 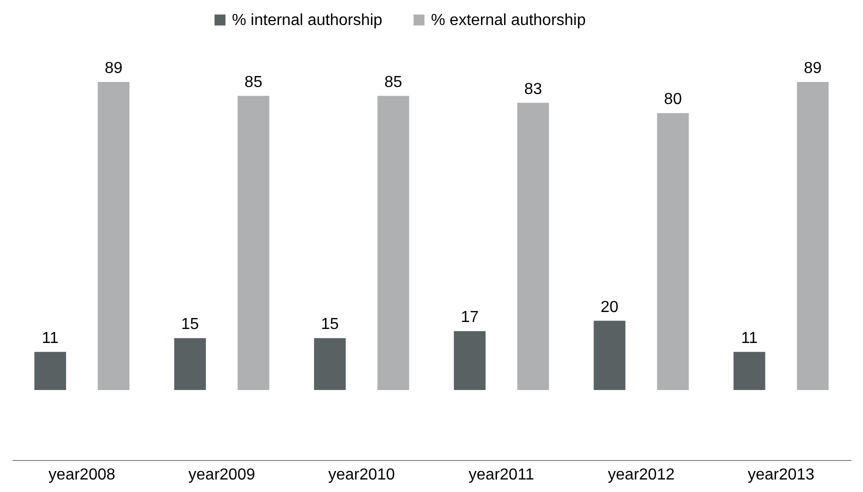 What do you see at coordinates (508, 20) in the screenshot?
I see `legend-label: % external authorship` at bounding box center [508, 20].